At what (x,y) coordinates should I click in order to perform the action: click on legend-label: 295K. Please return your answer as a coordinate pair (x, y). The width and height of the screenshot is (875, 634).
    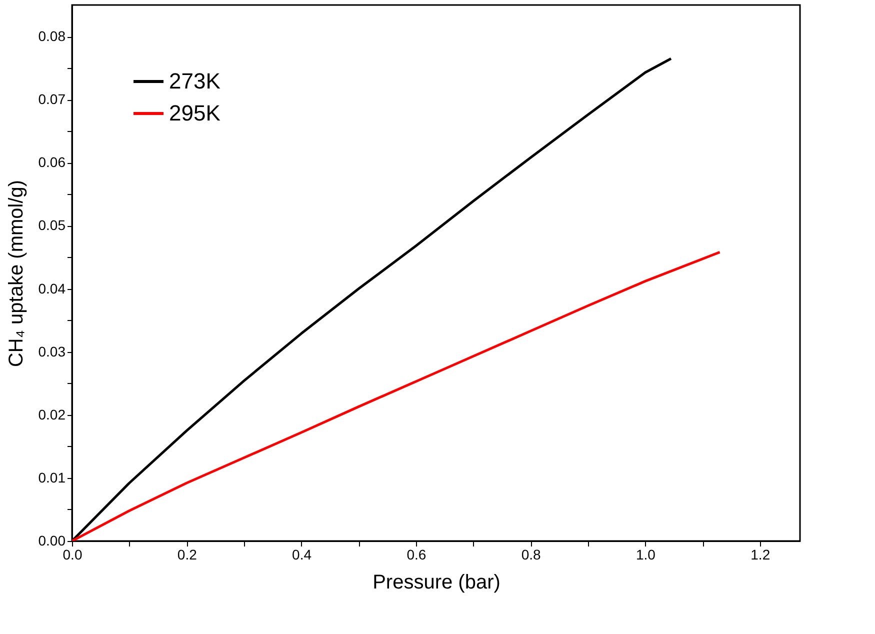
    Looking at the image, I should click on (195, 113).